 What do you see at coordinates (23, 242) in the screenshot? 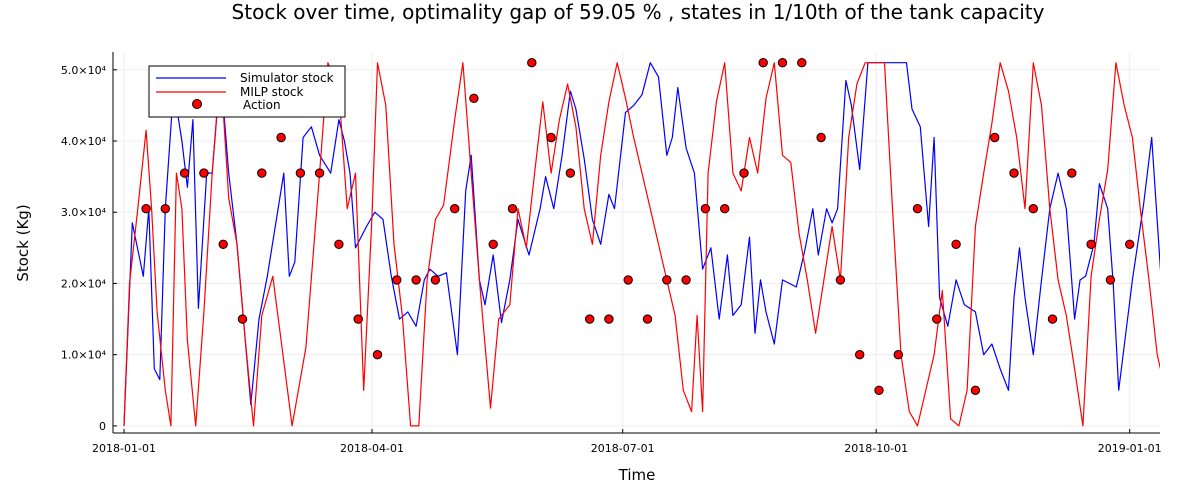
I see `y-axis-label: Stock (Kg)` at bounding box center [23, 242].